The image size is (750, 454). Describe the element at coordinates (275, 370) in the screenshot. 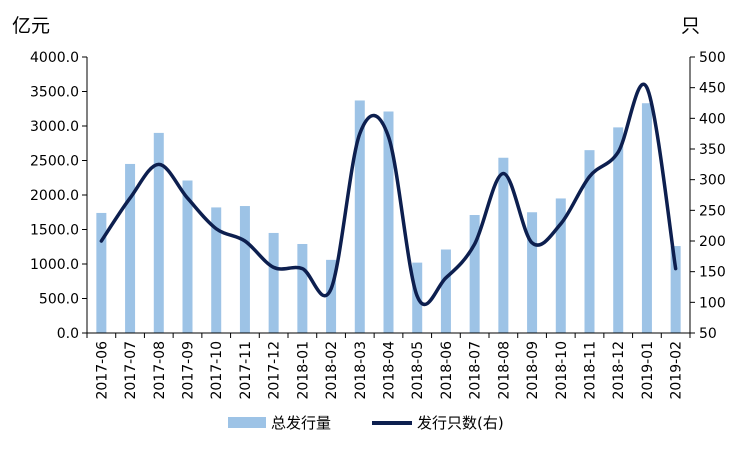

I see `x-tick-label-2017-12: 2017-12` at that location.